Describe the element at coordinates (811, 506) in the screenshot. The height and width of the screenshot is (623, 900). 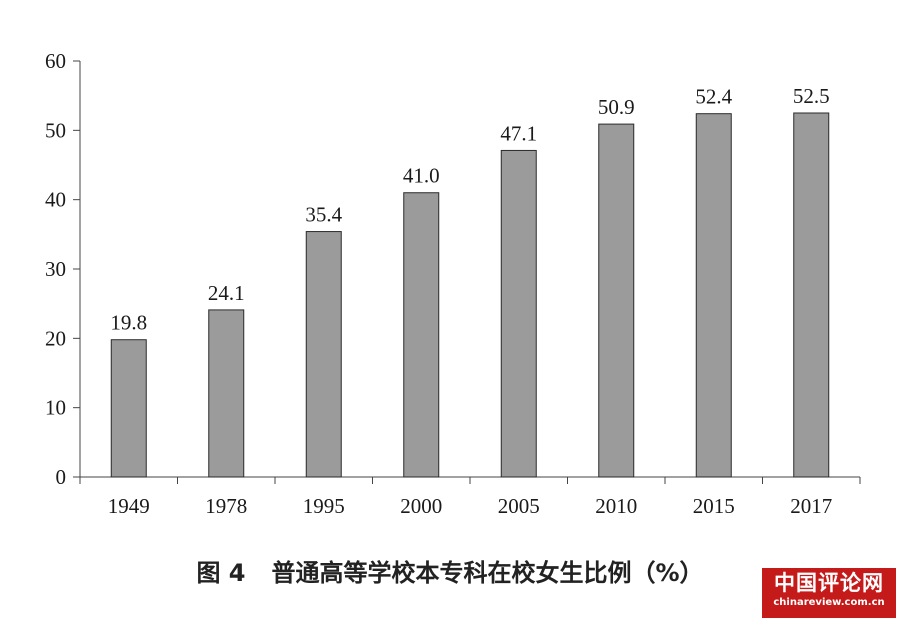
I see `x-tick-label: 2017` at that location.